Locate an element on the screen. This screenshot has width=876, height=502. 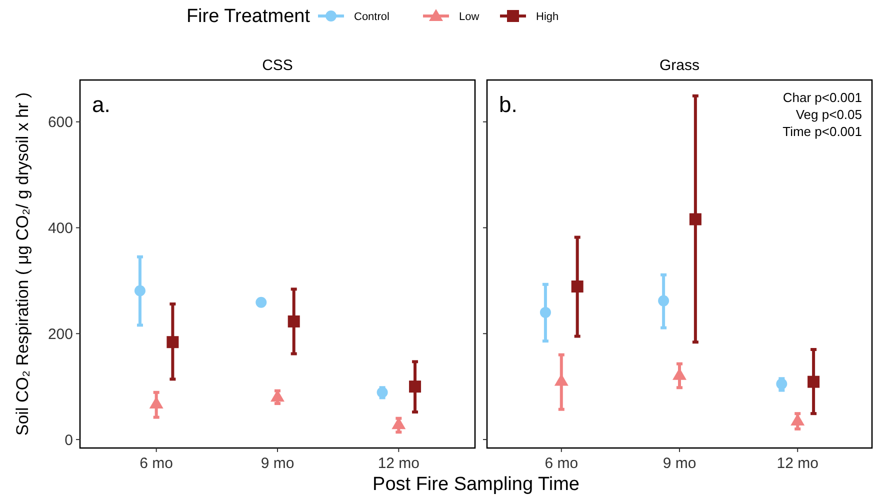
x-axis-title: Post Fire Sampling Time is located at coordinates (476, 484).